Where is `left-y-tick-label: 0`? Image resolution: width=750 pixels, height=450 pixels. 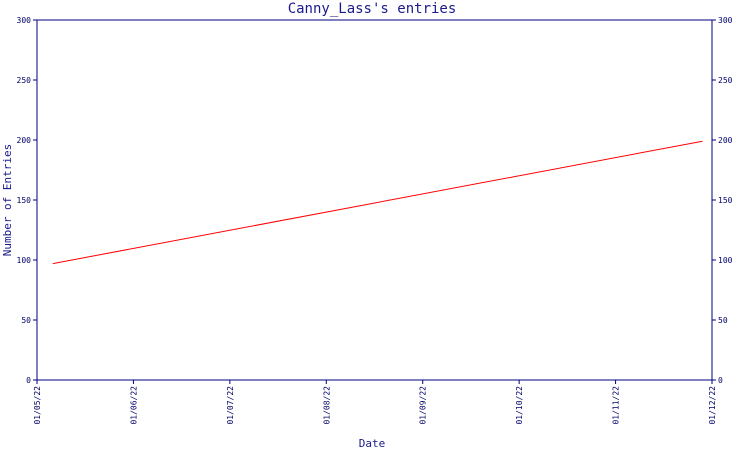
left-y-tick-label: 0 is located at coordinates (28, 380).